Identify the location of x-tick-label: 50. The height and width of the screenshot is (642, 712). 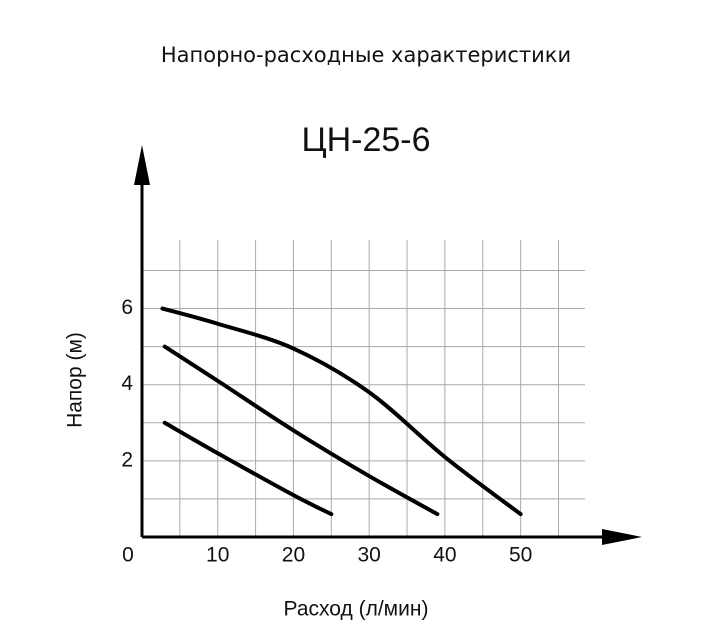
(520, 555).